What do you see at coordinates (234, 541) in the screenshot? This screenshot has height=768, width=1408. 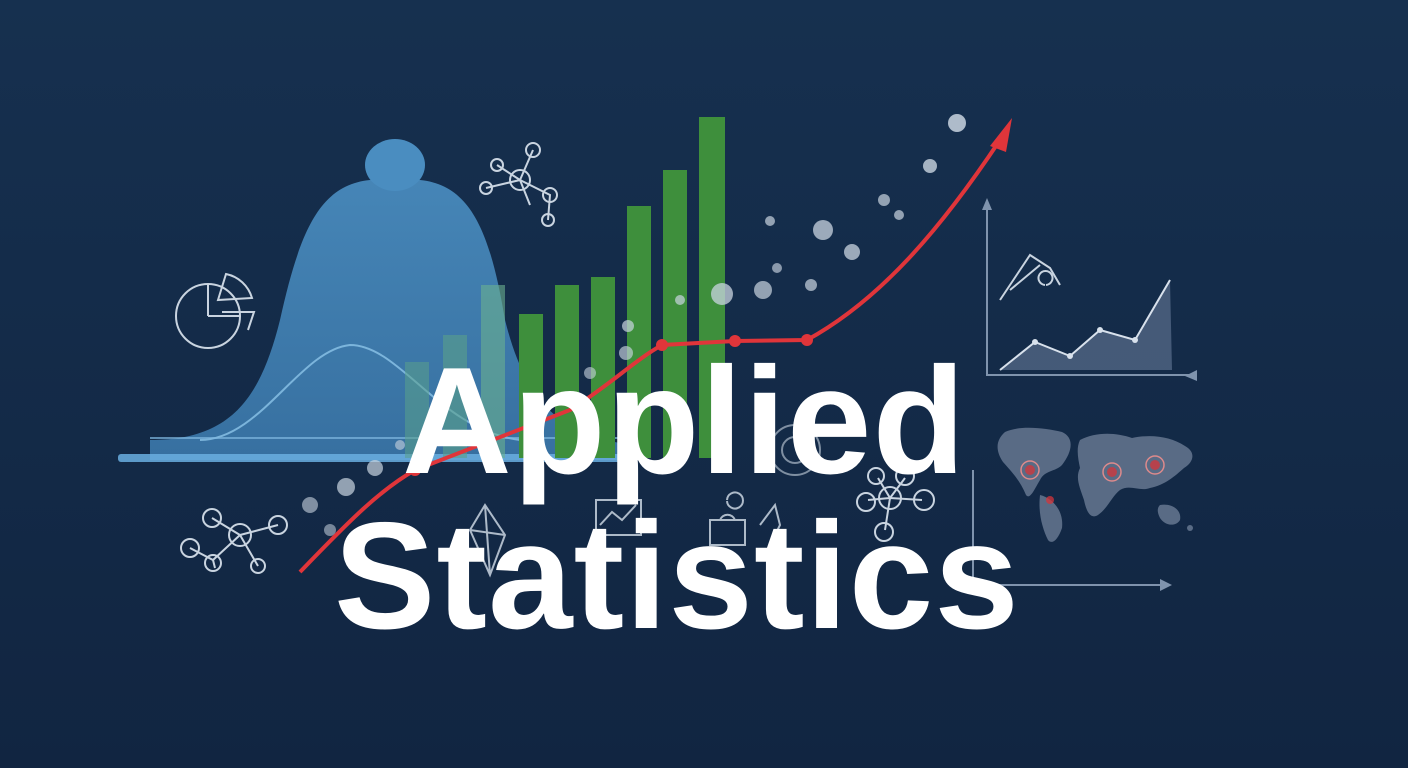 I see `network-icon-bottom` at bounding box center [234, 541].